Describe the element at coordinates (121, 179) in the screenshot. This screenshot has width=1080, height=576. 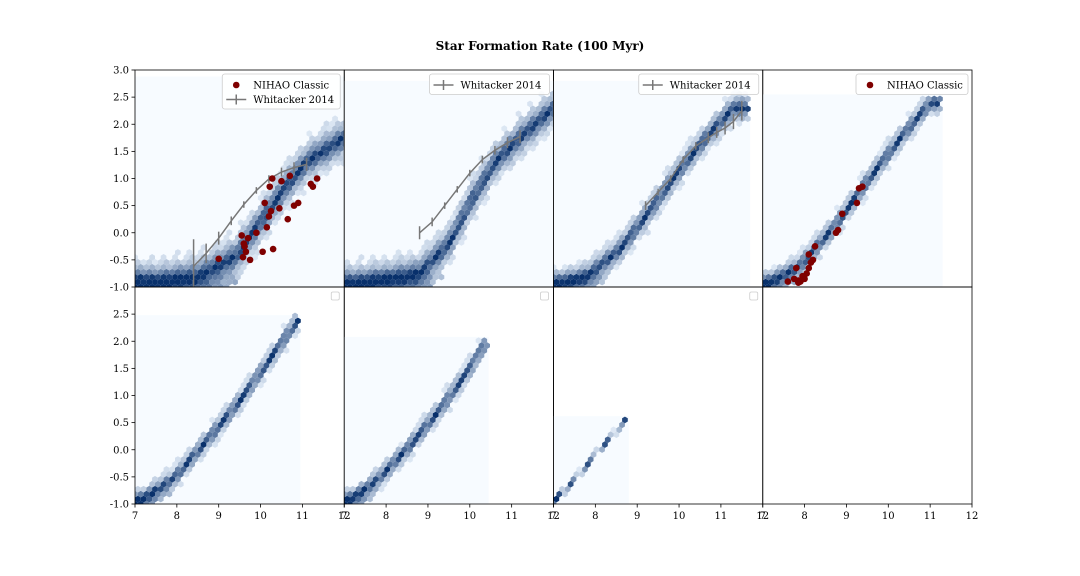
I see `y-tick-label: 1.0` at that location.